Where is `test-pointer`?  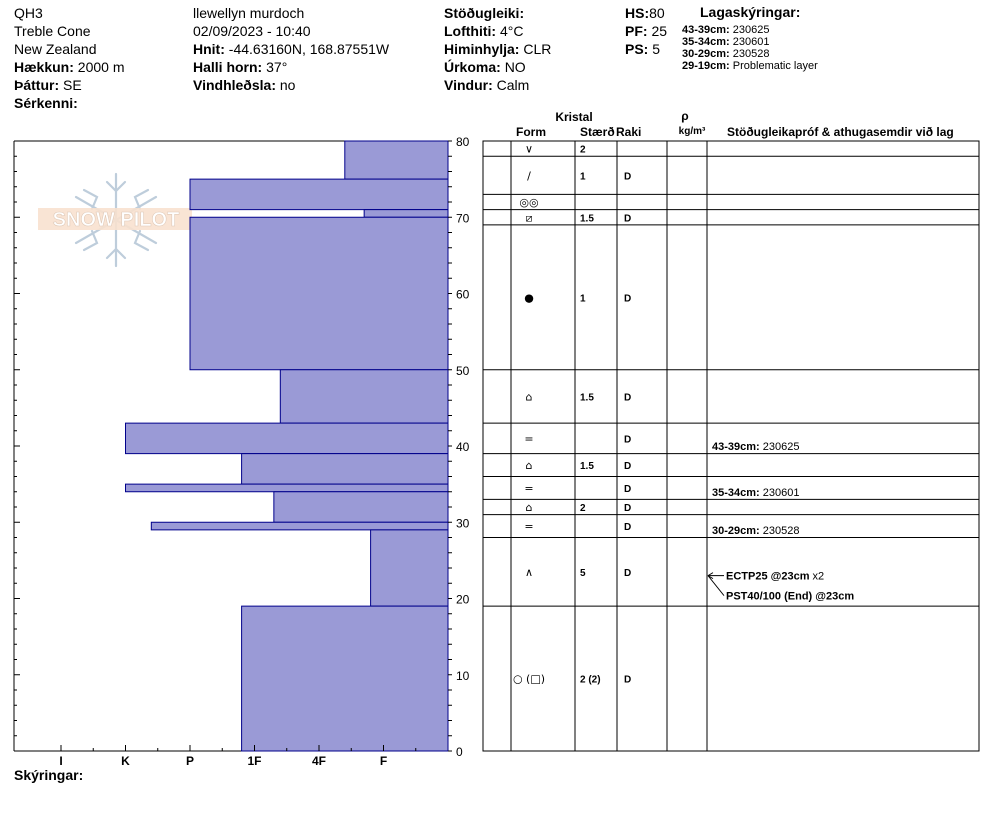 test-pointer is located at coordinates (716, 585).